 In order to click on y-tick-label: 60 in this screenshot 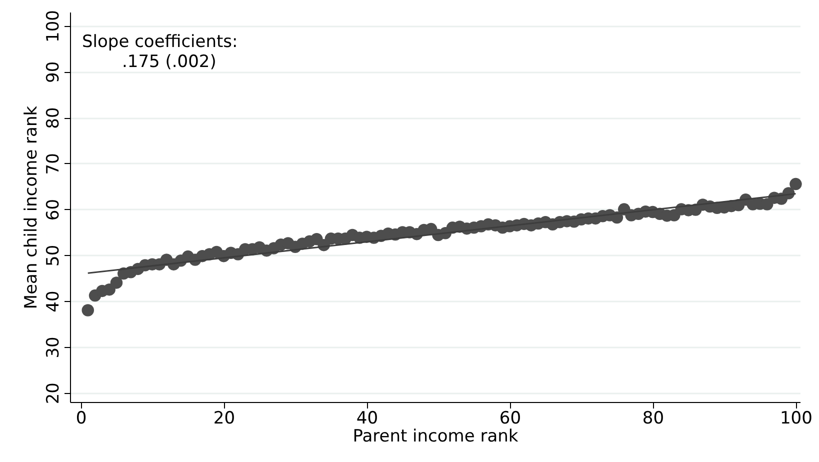, I will do `click(54, 209)`.